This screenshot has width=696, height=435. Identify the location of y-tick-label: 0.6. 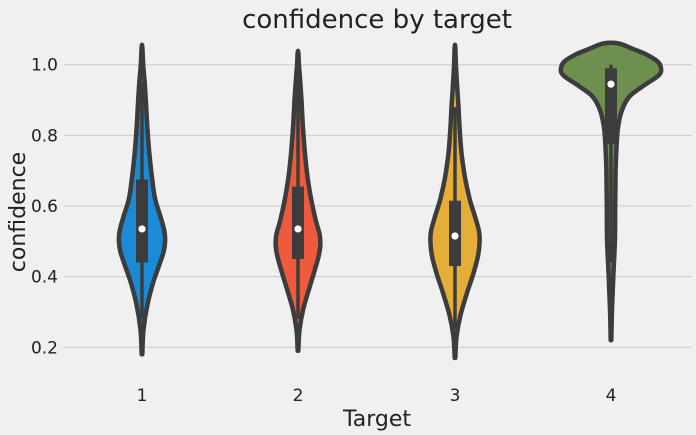
(44, 207).